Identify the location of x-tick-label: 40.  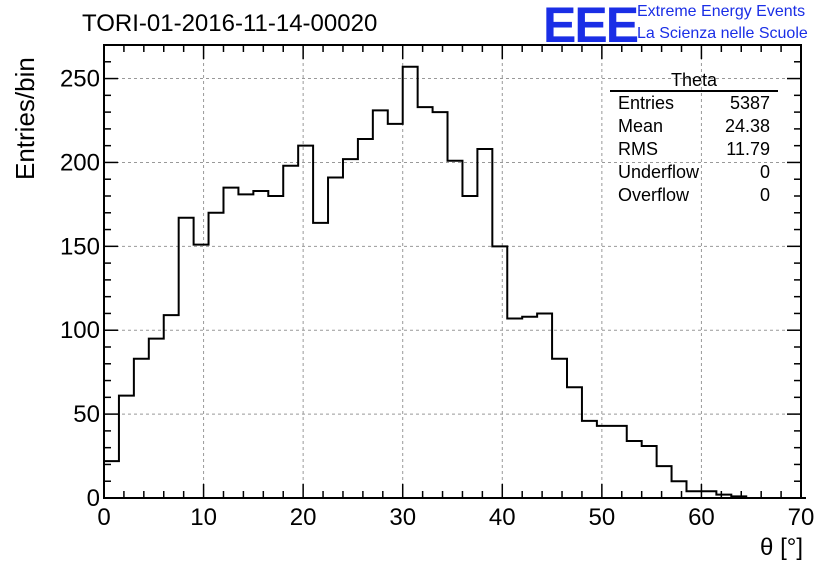
(502, 517).